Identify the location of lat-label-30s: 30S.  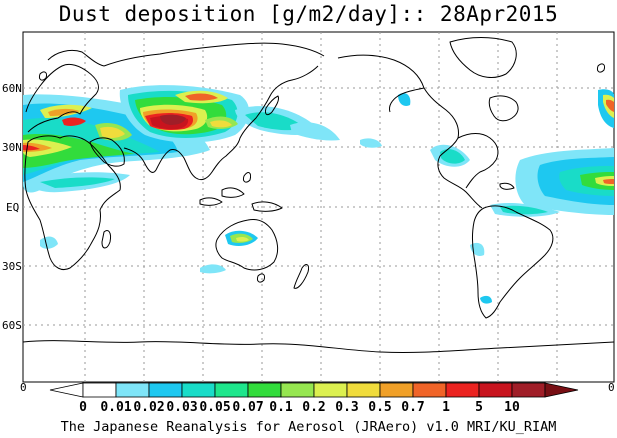
(12, 266).